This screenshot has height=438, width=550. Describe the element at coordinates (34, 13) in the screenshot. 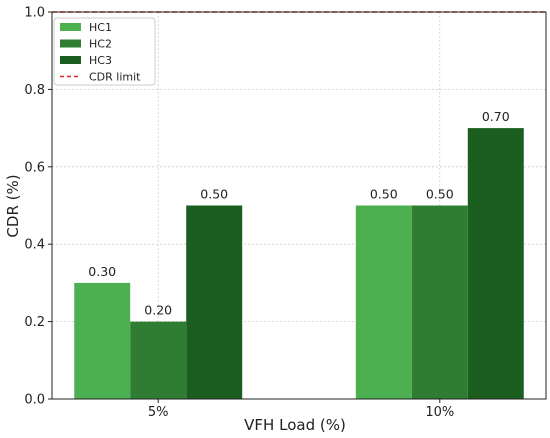

I see `y-tick-label: 1.0` at that location.